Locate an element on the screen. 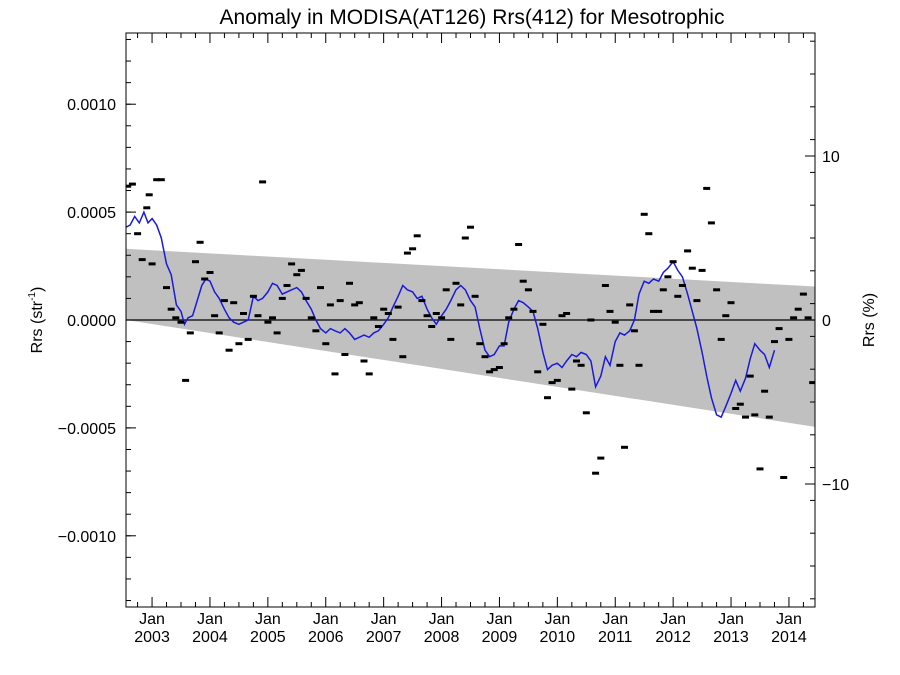  x-tick-label-year: 2008 is located at coordinates (442, 637).